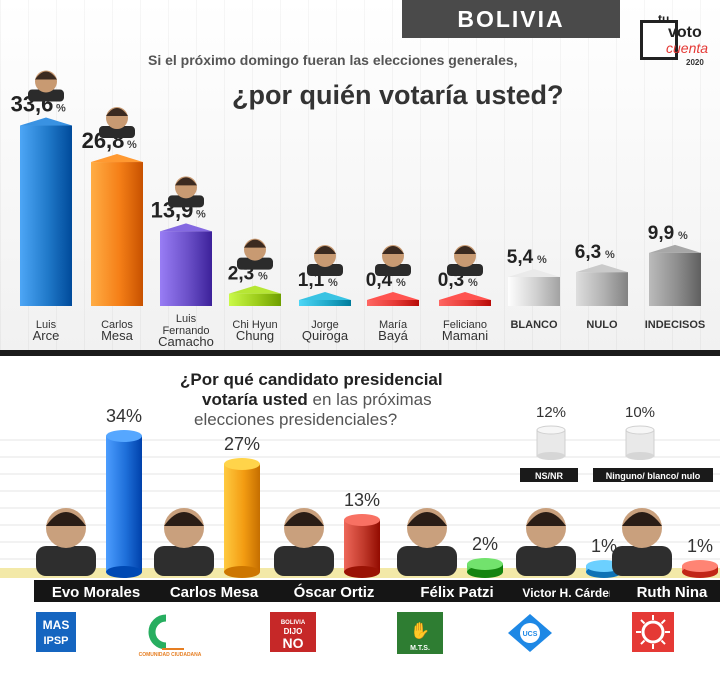 This screenshot has height=697, width=720. I want to click on logo-text-cuenta: cuenta, so click(687, 48).